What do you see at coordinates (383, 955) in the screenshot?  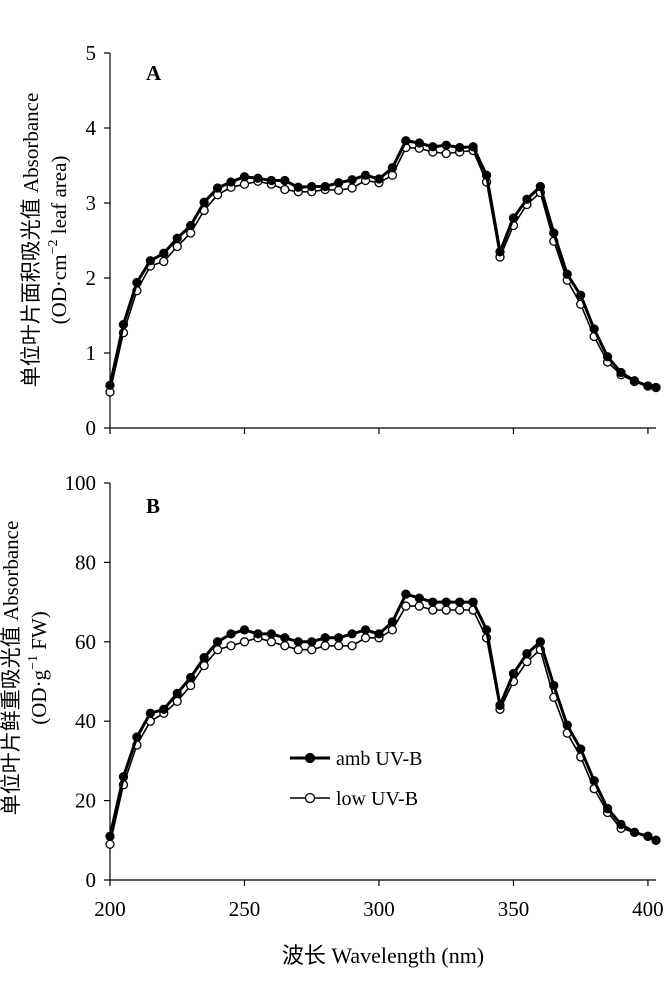 I see `x-axis-label: 波长 Wavelength (nm)` at bounding box center [383, 955].